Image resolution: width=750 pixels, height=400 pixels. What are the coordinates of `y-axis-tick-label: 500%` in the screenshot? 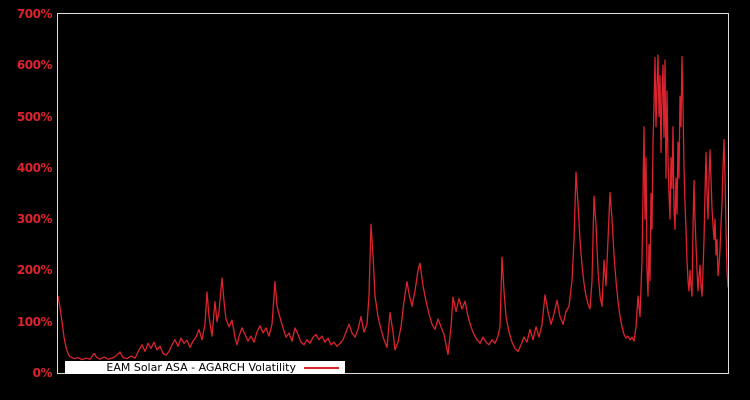 It's located at (34, 116).